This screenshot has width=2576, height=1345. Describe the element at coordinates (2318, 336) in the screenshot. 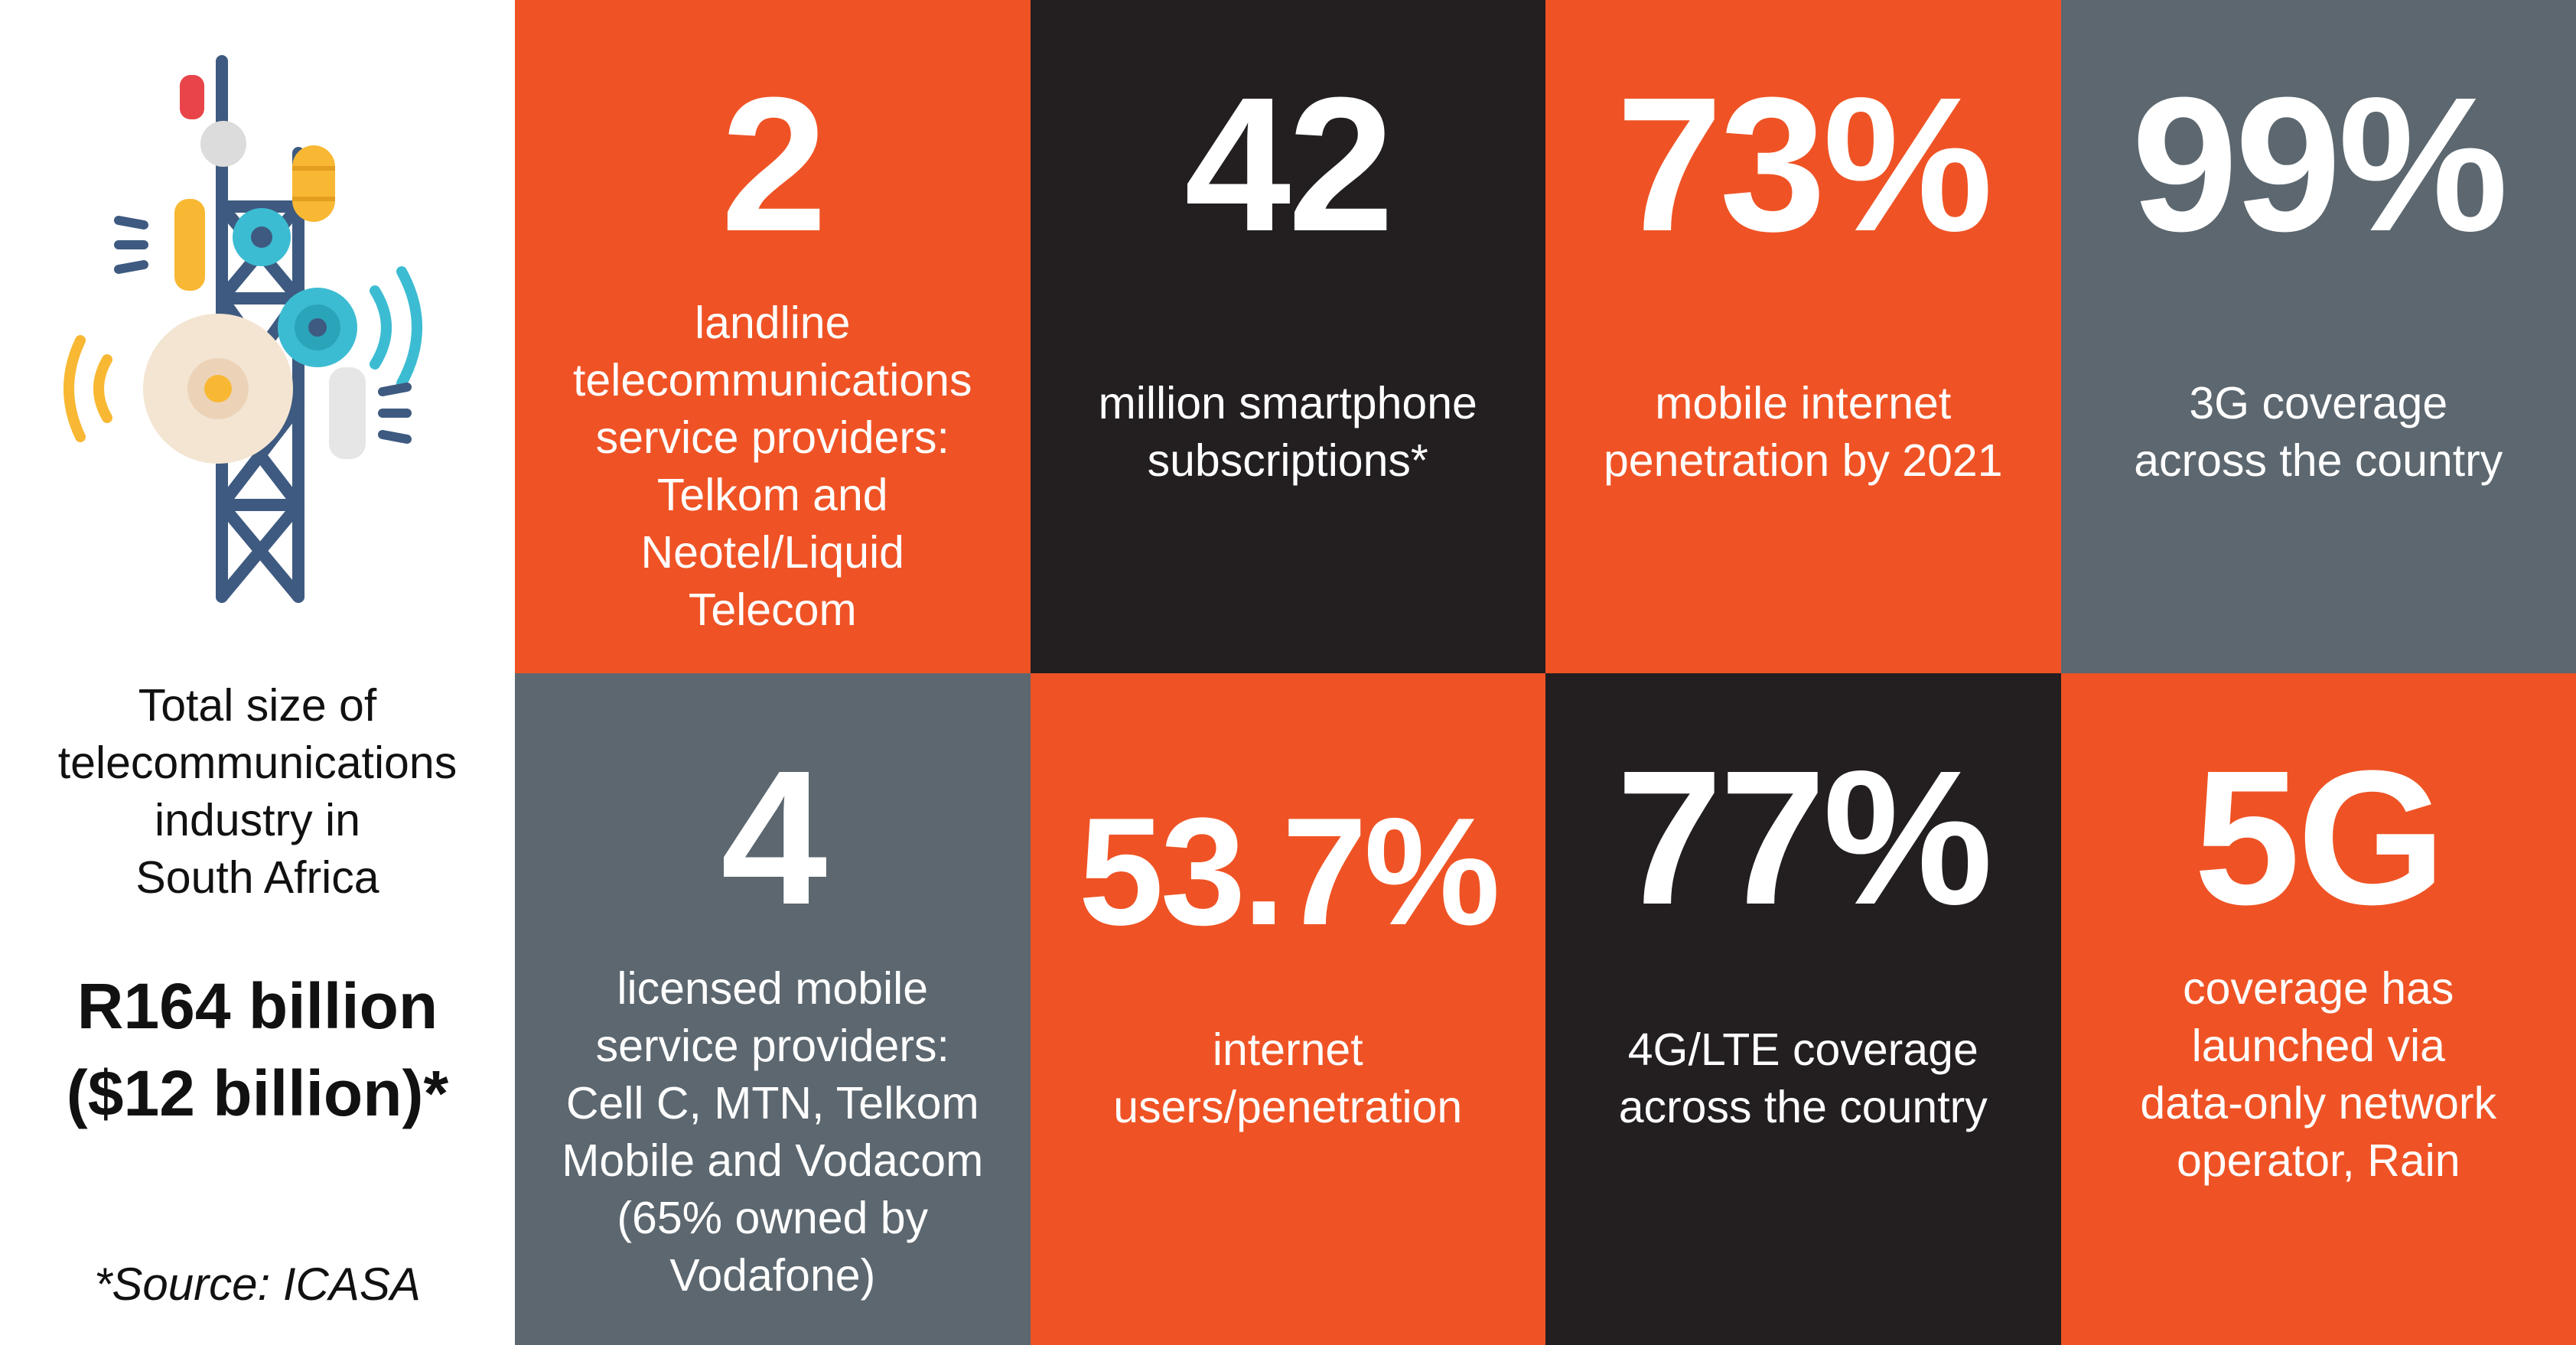

I see `stat-tile-3g-coverage: 99% 3G coverage across the country` at that location.